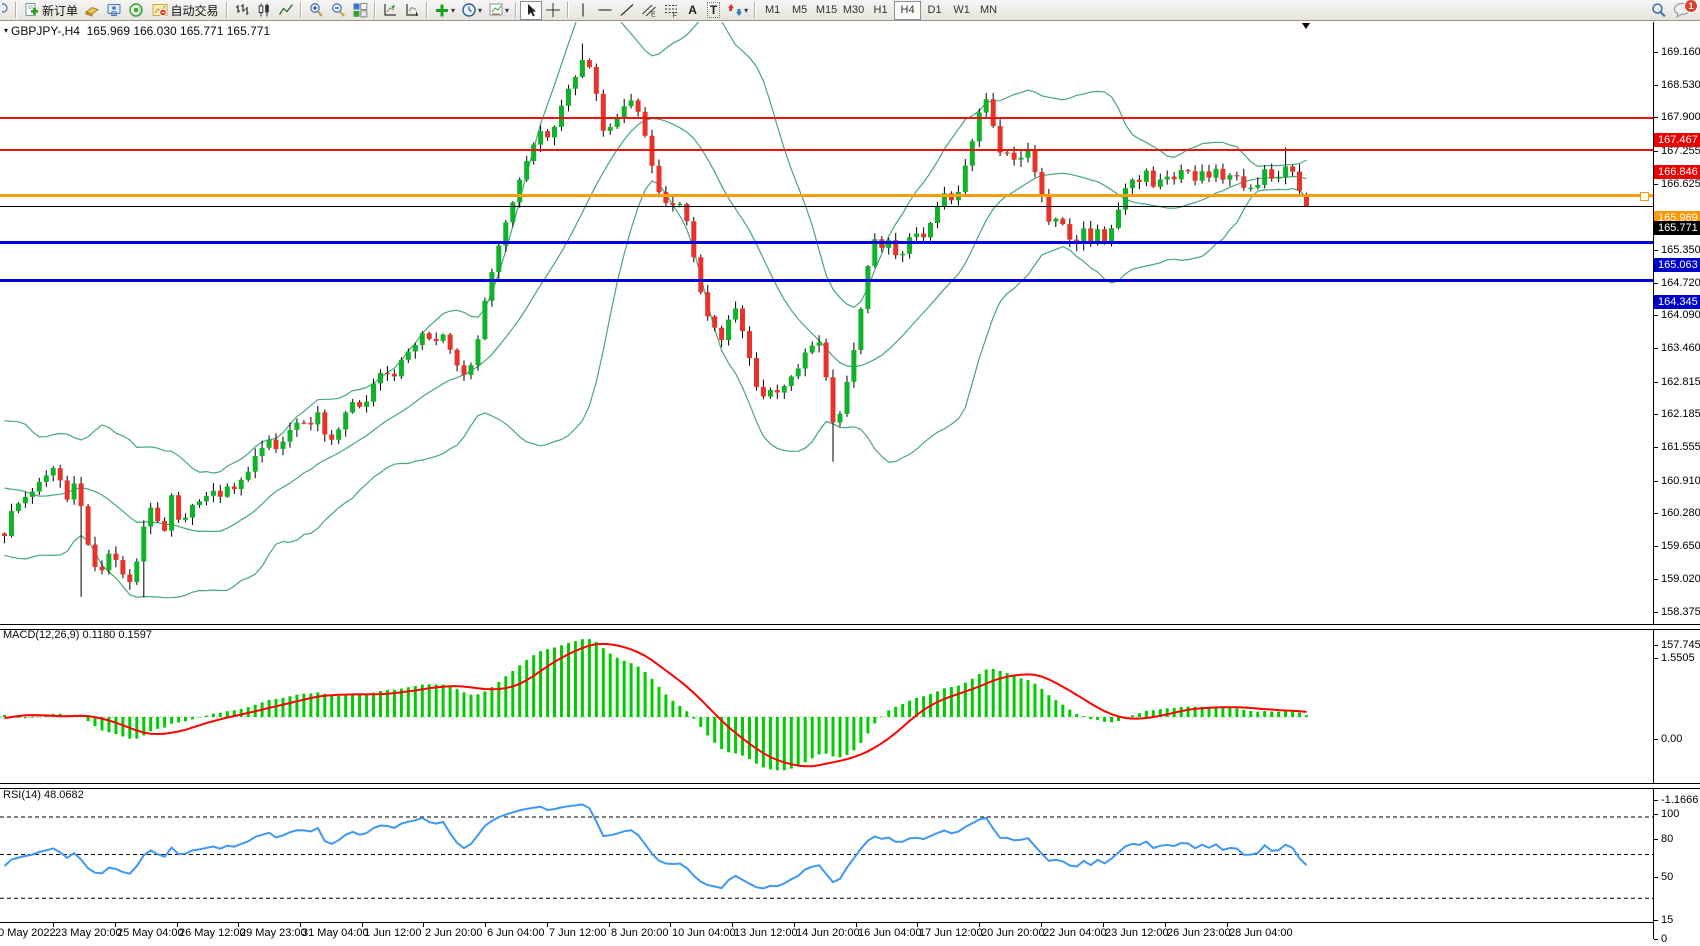  I want to click on time-tick-label: 16 Jun 04:00, so click(890, 933).